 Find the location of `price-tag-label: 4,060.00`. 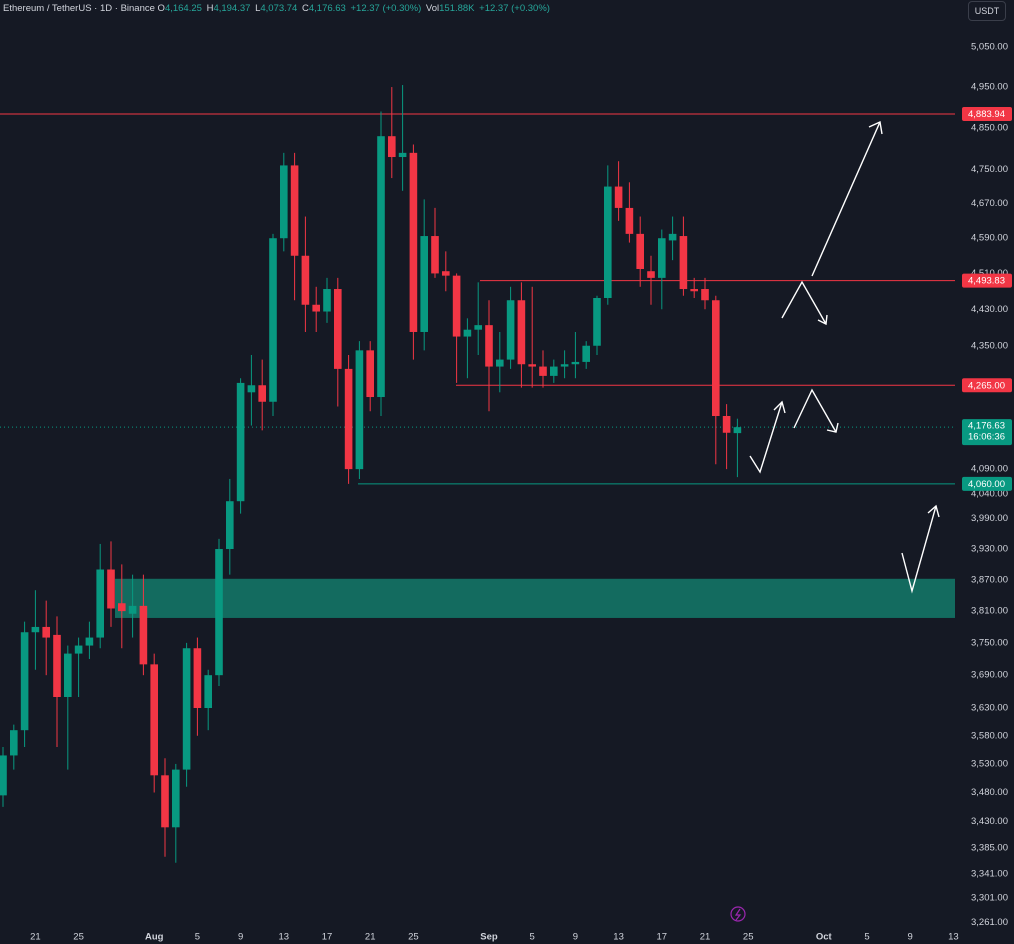

price-tag-label: 4,060.00 is located at coordinates (986, 484).